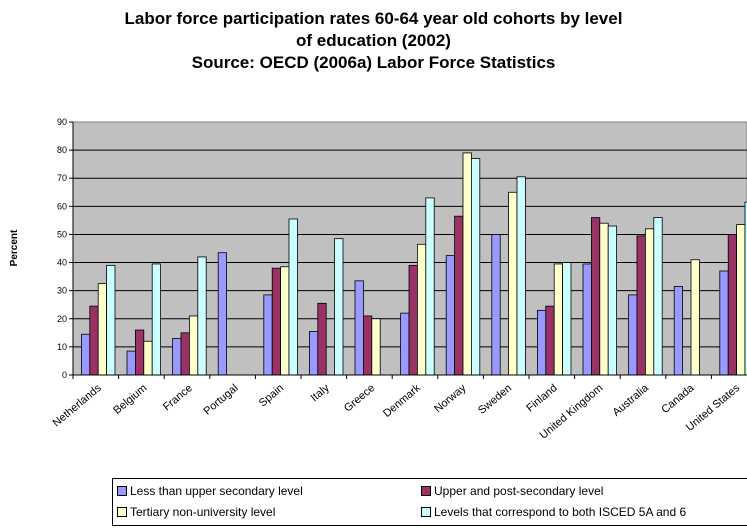  Describe the element at coordinates (62, 263) in the screenshot. I see `y-tick-label: 40` at that location.